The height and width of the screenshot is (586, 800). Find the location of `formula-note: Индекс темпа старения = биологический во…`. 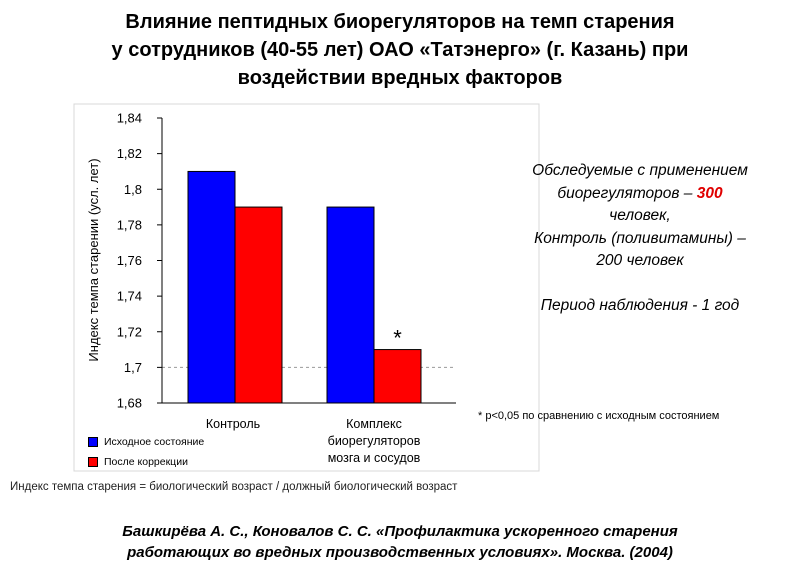

formula-note: Индекс темпа старения = биологический во… is located at coordinates (234, 487).